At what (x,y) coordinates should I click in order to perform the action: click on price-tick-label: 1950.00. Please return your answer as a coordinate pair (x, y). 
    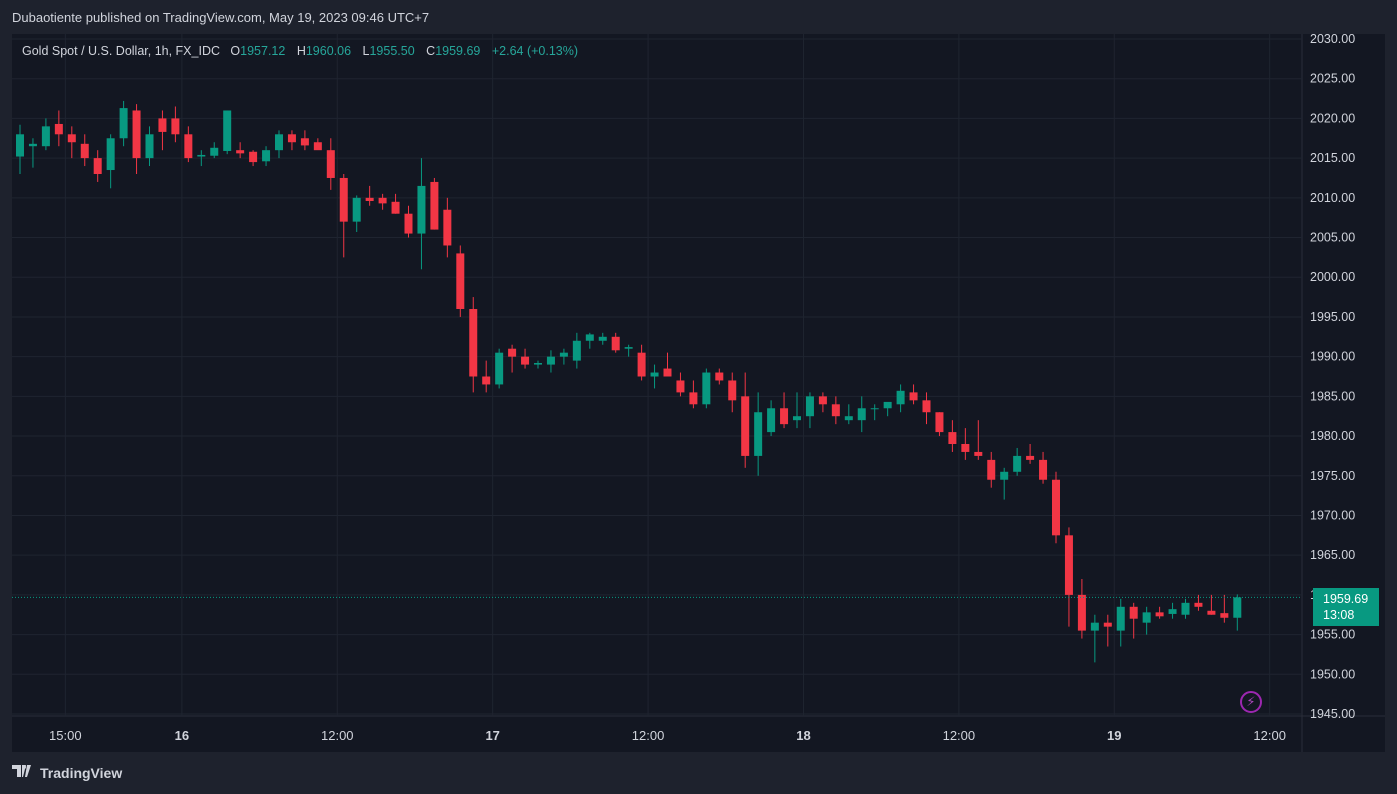
    Looking at the image, I should click on (1332, 674).